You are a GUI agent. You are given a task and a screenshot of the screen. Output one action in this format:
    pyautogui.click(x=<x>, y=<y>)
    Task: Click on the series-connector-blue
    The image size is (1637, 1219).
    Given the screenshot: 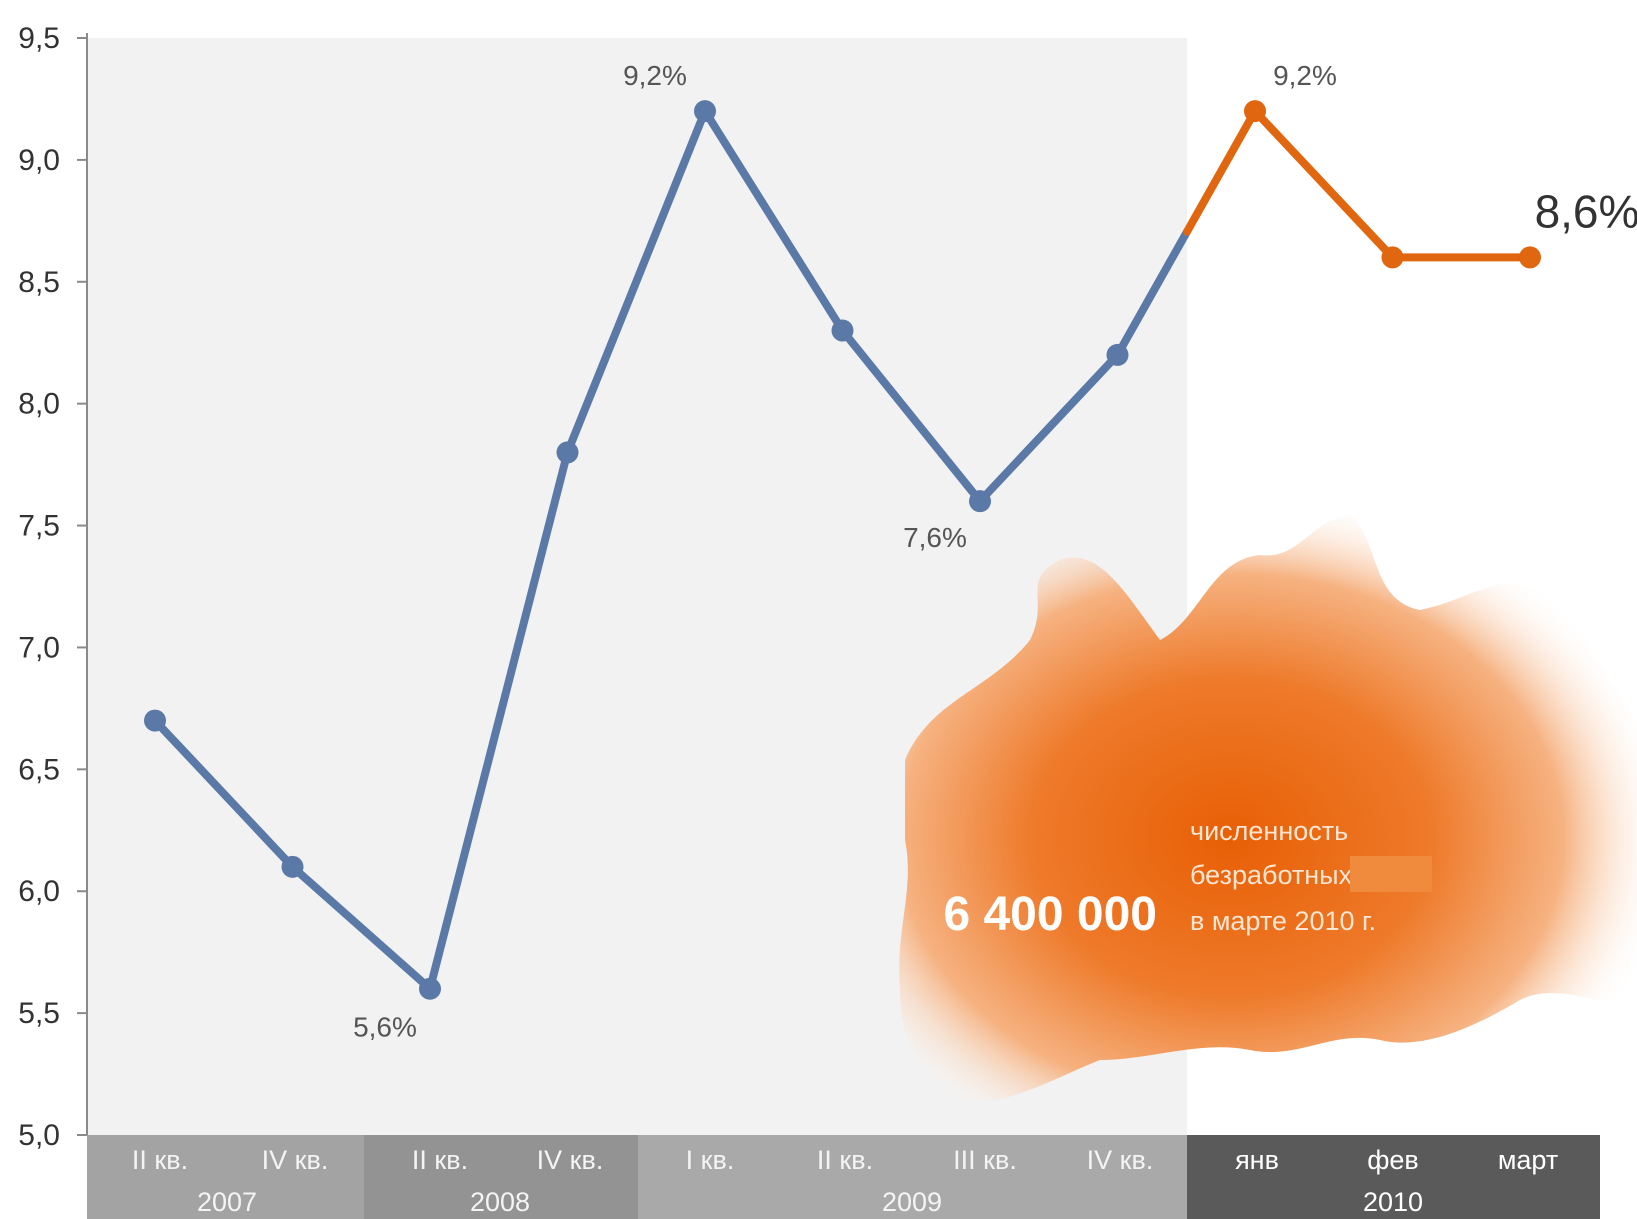 What is the action you would take?
    pyautogui.click(x=1152, y=293)
    